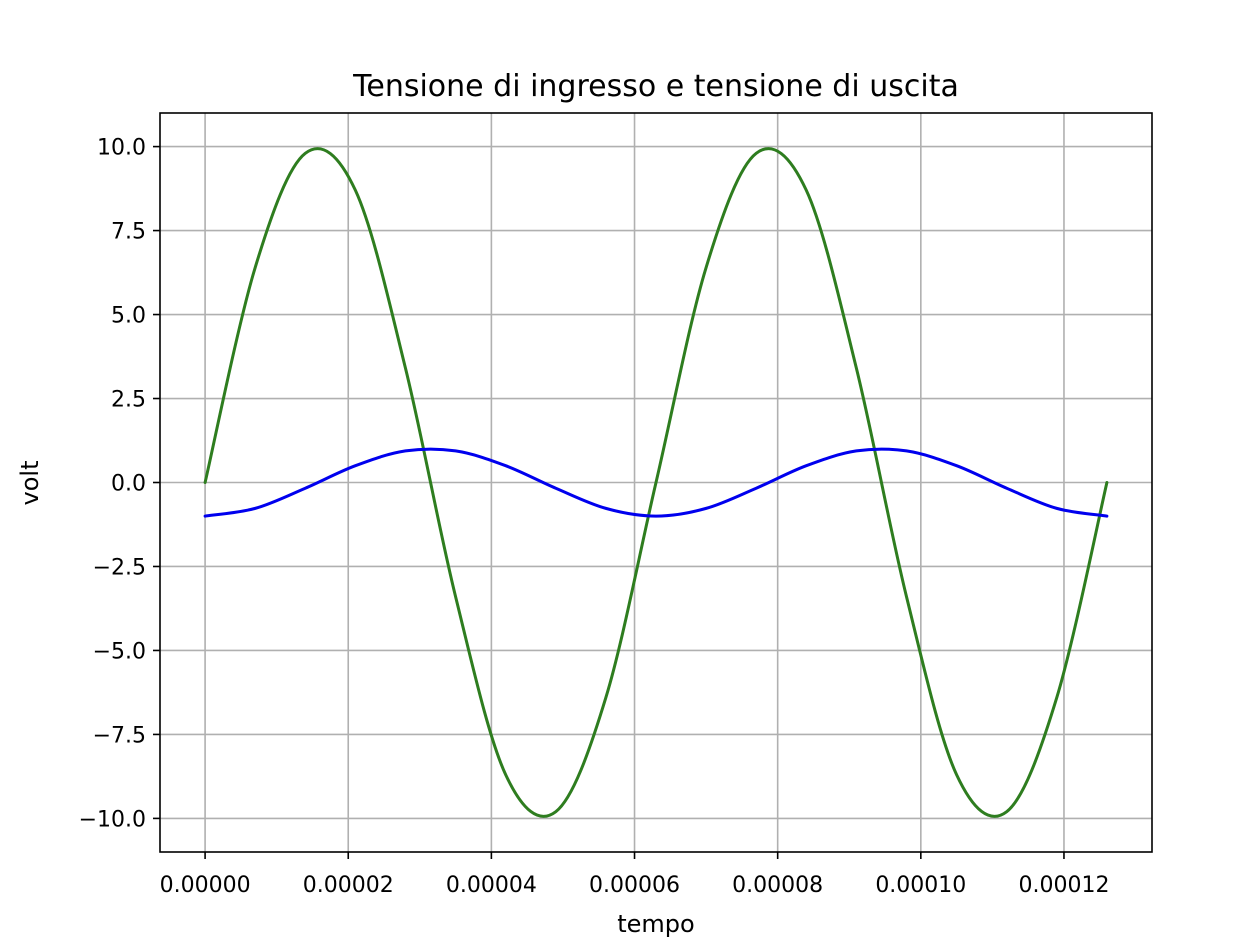 The height and width of the screenshot is (950, 1252). Describe the element at coordinates (777, 885) in the screenshot. I see `x-tick-label: 0.00008` at that location.